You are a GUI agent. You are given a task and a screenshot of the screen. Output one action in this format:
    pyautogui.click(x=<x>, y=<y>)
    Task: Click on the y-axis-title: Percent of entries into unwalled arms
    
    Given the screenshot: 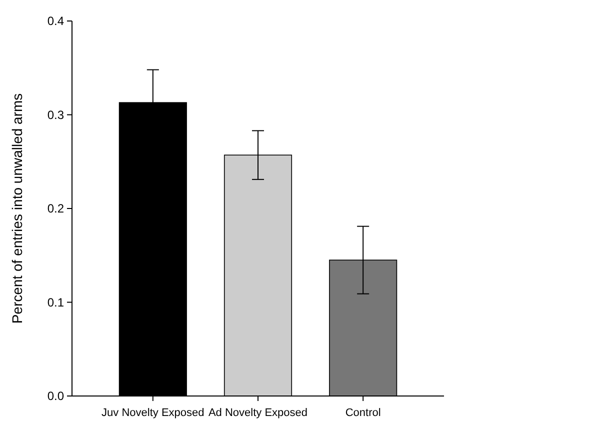 What is the action you would take?
    pyautogui.click(x=17, y=208)
    